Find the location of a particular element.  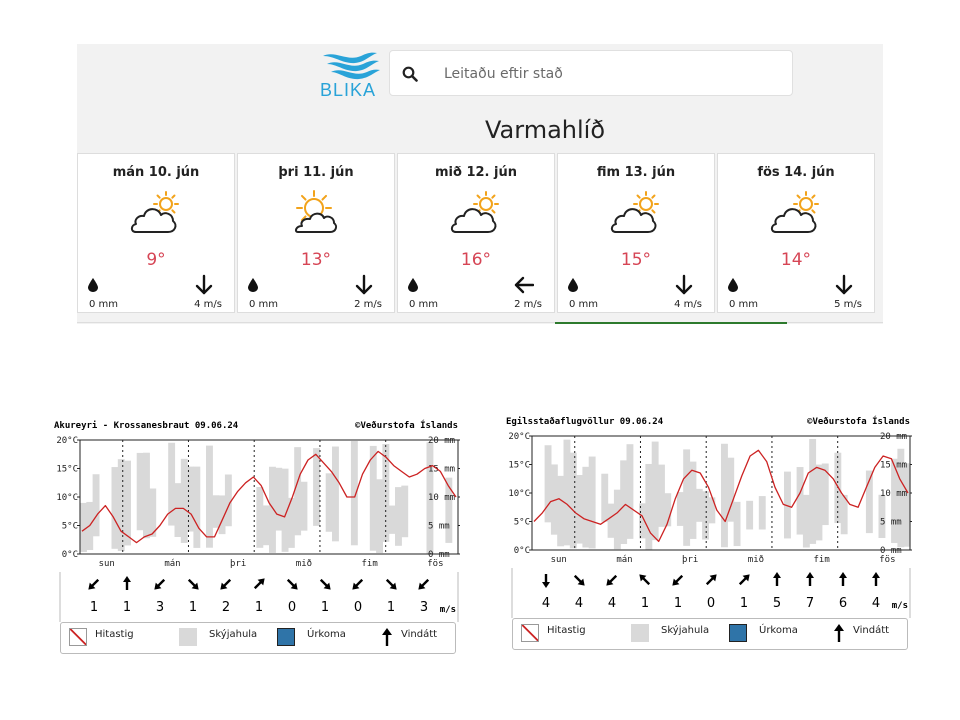

temperature: 13° is located at coordinates (316, 260).